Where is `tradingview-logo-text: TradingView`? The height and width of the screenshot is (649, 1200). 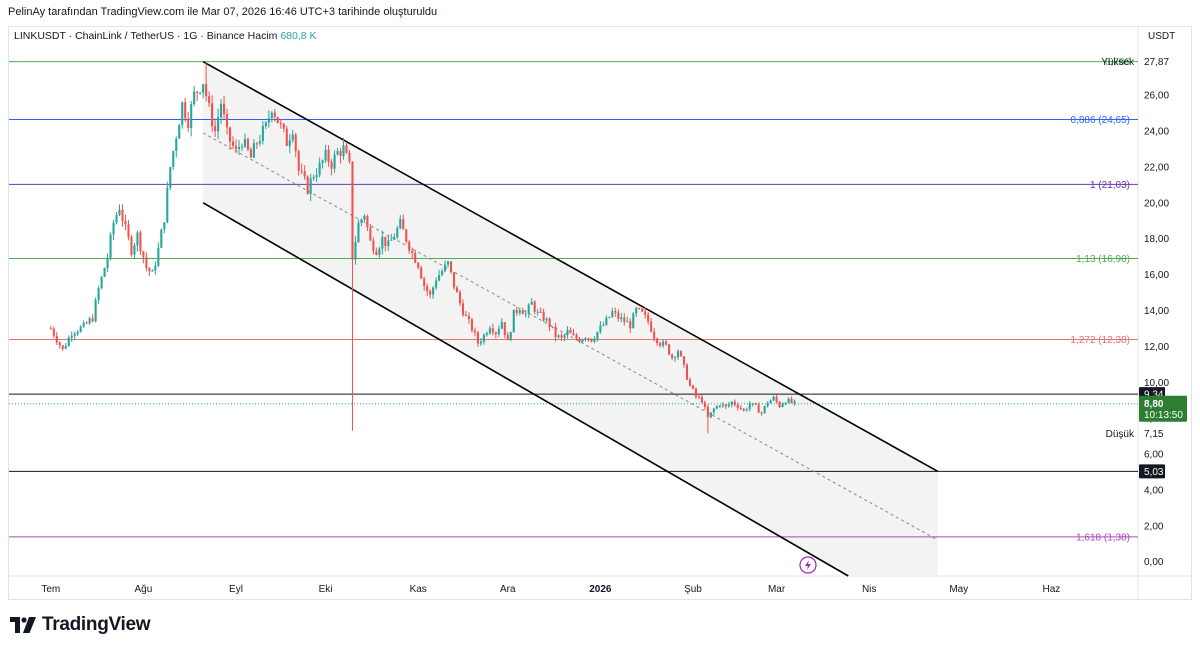 tradingview-logo-text: TradingView is located at coordinates (96, 624).